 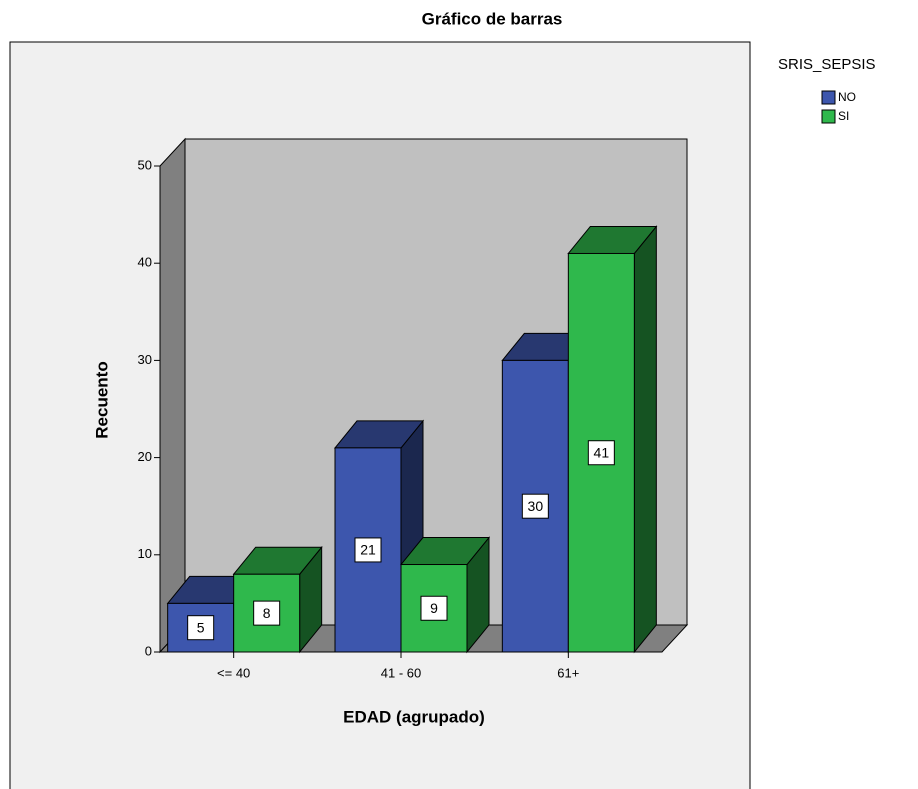 What do you see at coordinates (145, 553) in the screenshot?
I see `y-tick-label: 10` at bounding box center [145, 553].